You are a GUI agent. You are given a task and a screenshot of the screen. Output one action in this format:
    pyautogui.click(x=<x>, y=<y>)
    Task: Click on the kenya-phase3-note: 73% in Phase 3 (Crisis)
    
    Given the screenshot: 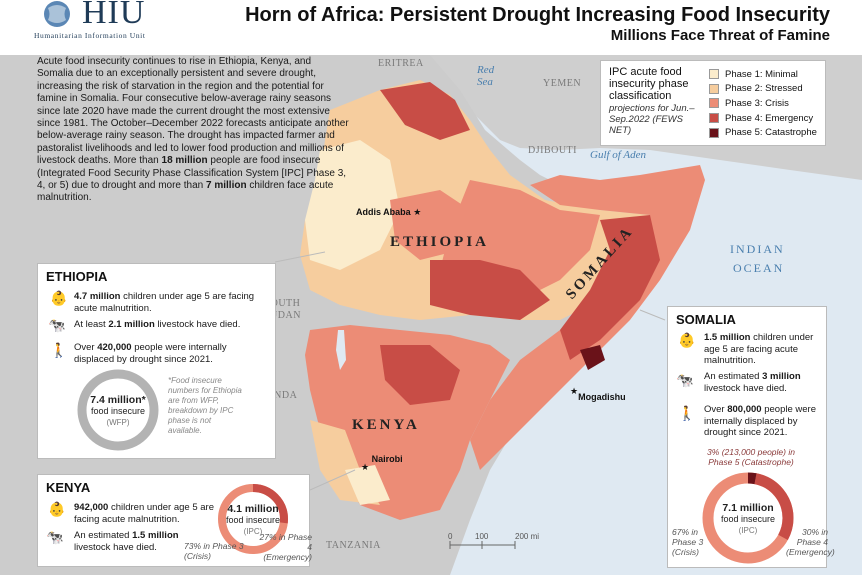 What is the action you would take?
    pyautogui.click(x=214, y=551)
    